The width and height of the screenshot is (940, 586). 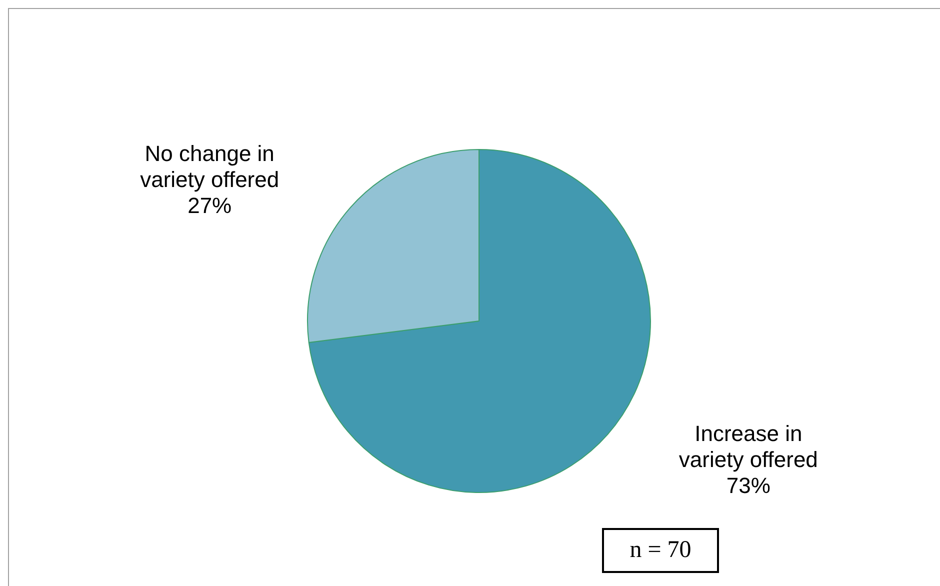 I want to click on data-label: 73%, so click(x=748, y=485).